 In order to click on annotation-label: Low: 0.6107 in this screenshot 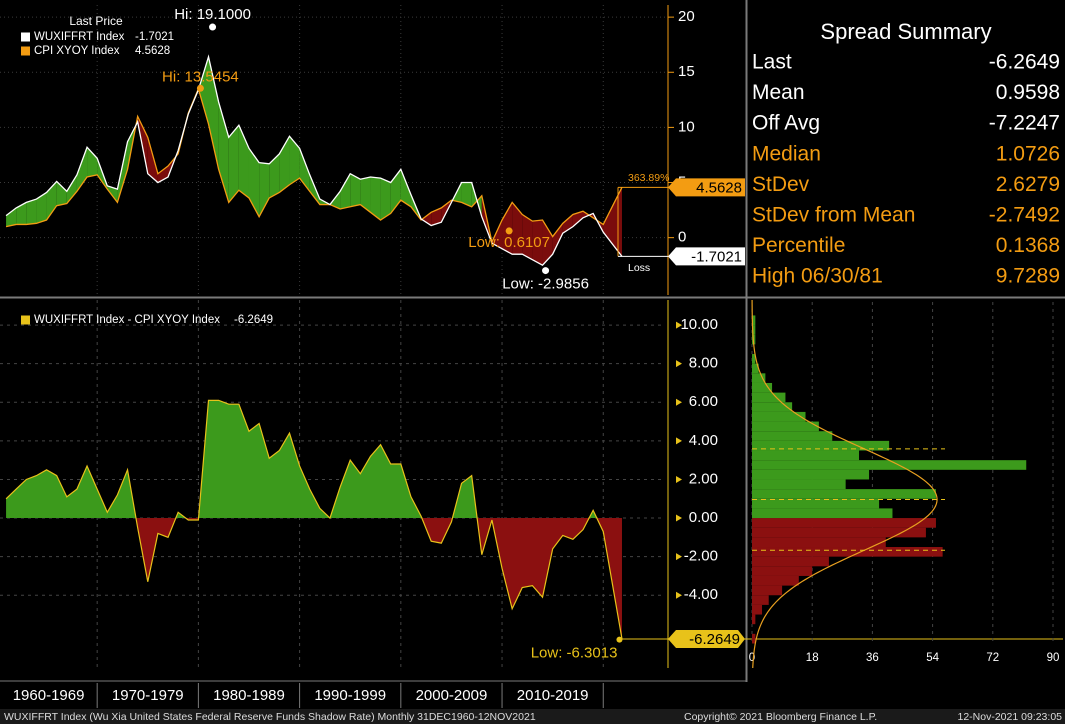, I will do `click(509, 242)`.